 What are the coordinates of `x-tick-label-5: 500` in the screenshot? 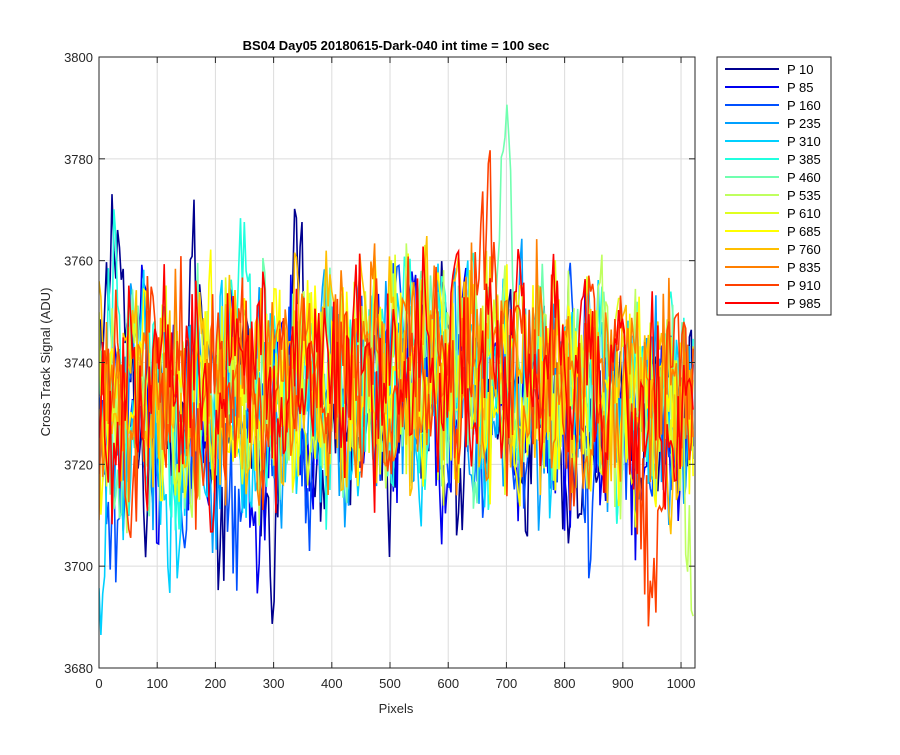 It's located at (390, 683).